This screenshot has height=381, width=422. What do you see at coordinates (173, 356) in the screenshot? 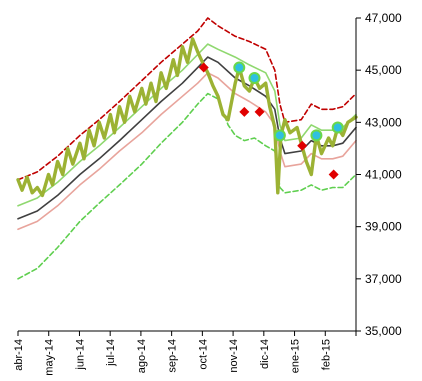
I see `x-tick-label-5: sep-14` at bounding box center [173, 356].